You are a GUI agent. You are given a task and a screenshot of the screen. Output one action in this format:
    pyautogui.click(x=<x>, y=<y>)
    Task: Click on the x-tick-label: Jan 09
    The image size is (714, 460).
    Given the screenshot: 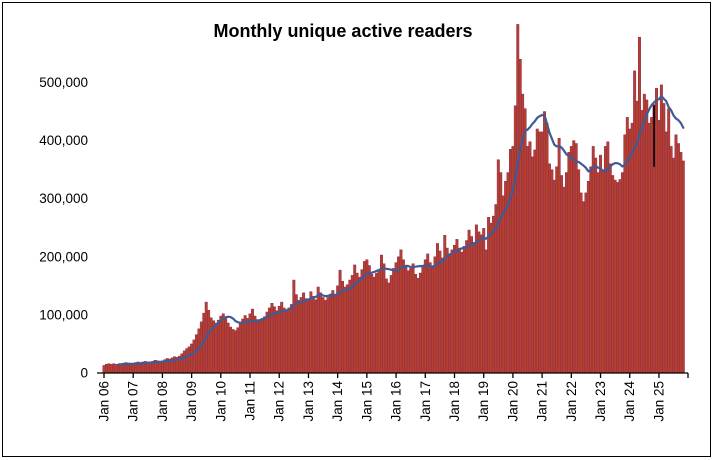 What is the action you would take?
    pyautogui.click(x=191, y=401)
    